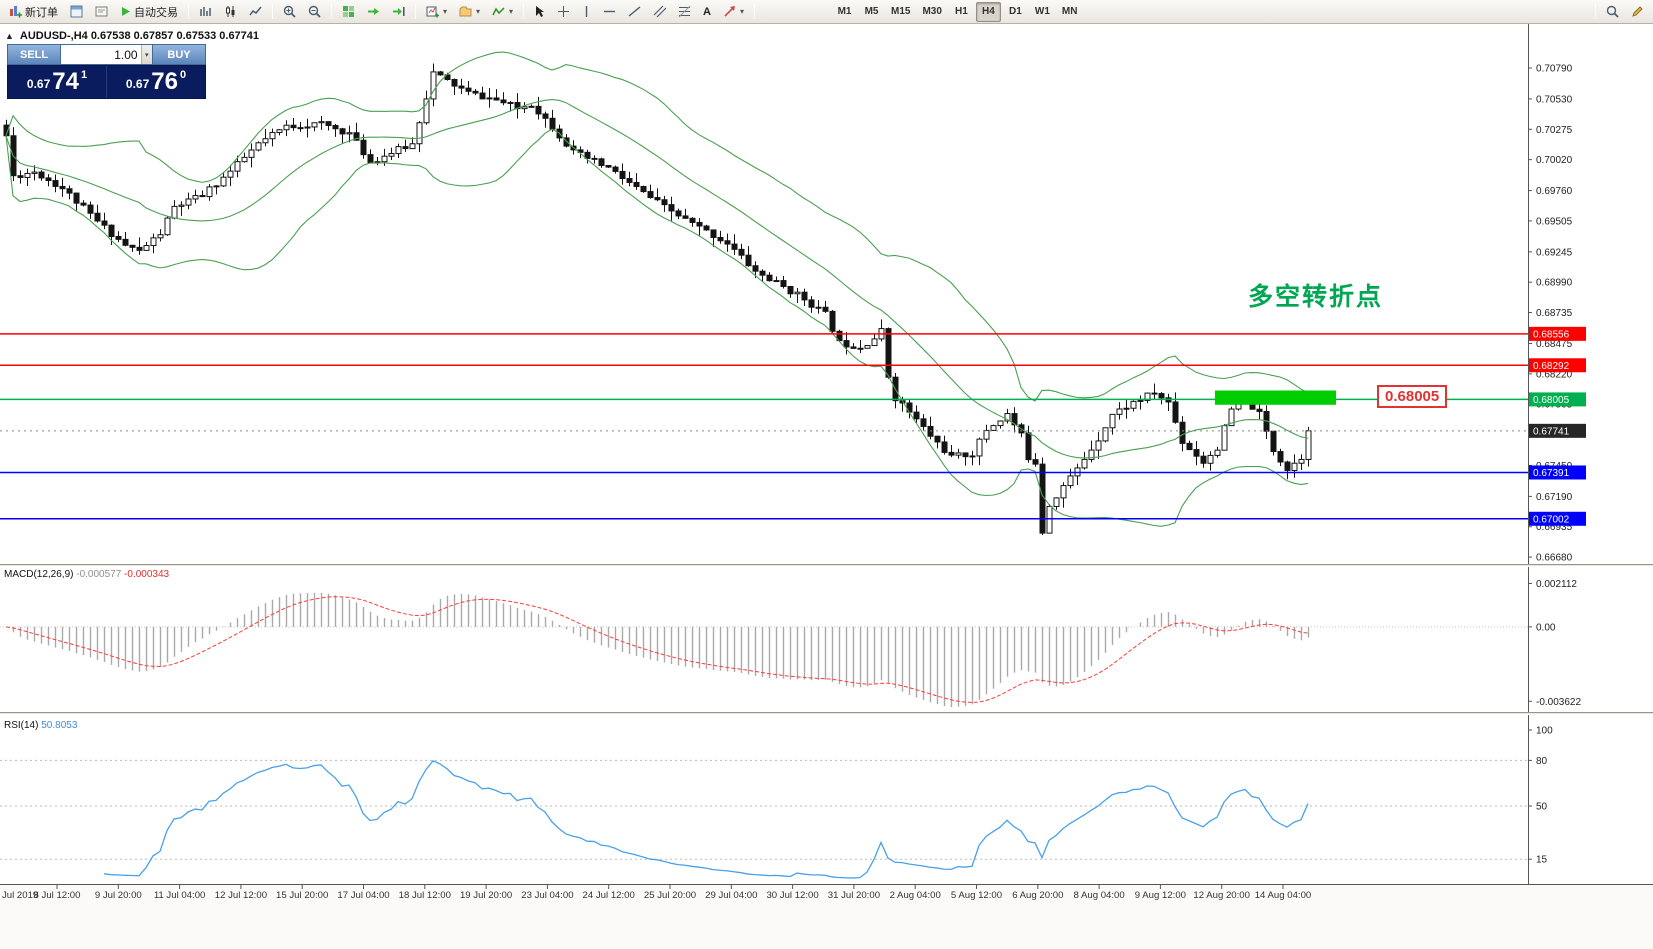 This screenshot has width=1653, height=949. I want to click on sell-price-display: 0.67 74 1, so click(57, 82).